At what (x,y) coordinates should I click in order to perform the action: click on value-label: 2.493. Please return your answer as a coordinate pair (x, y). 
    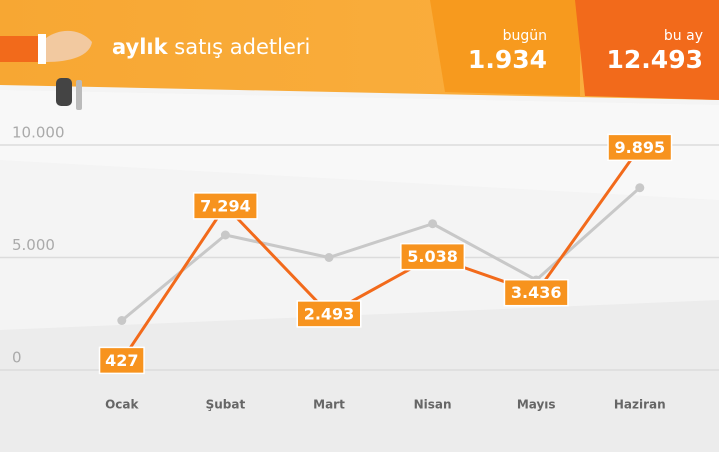
    Looking at the image, I should click on (329, 313).